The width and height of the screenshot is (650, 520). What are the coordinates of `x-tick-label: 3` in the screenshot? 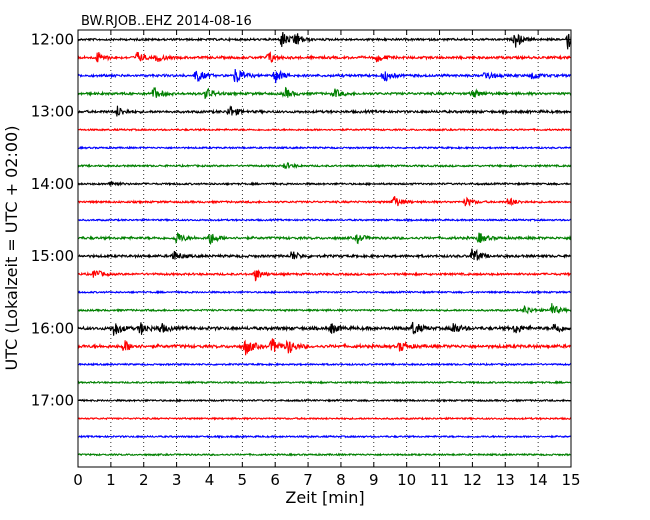 It's located at (177, 480).